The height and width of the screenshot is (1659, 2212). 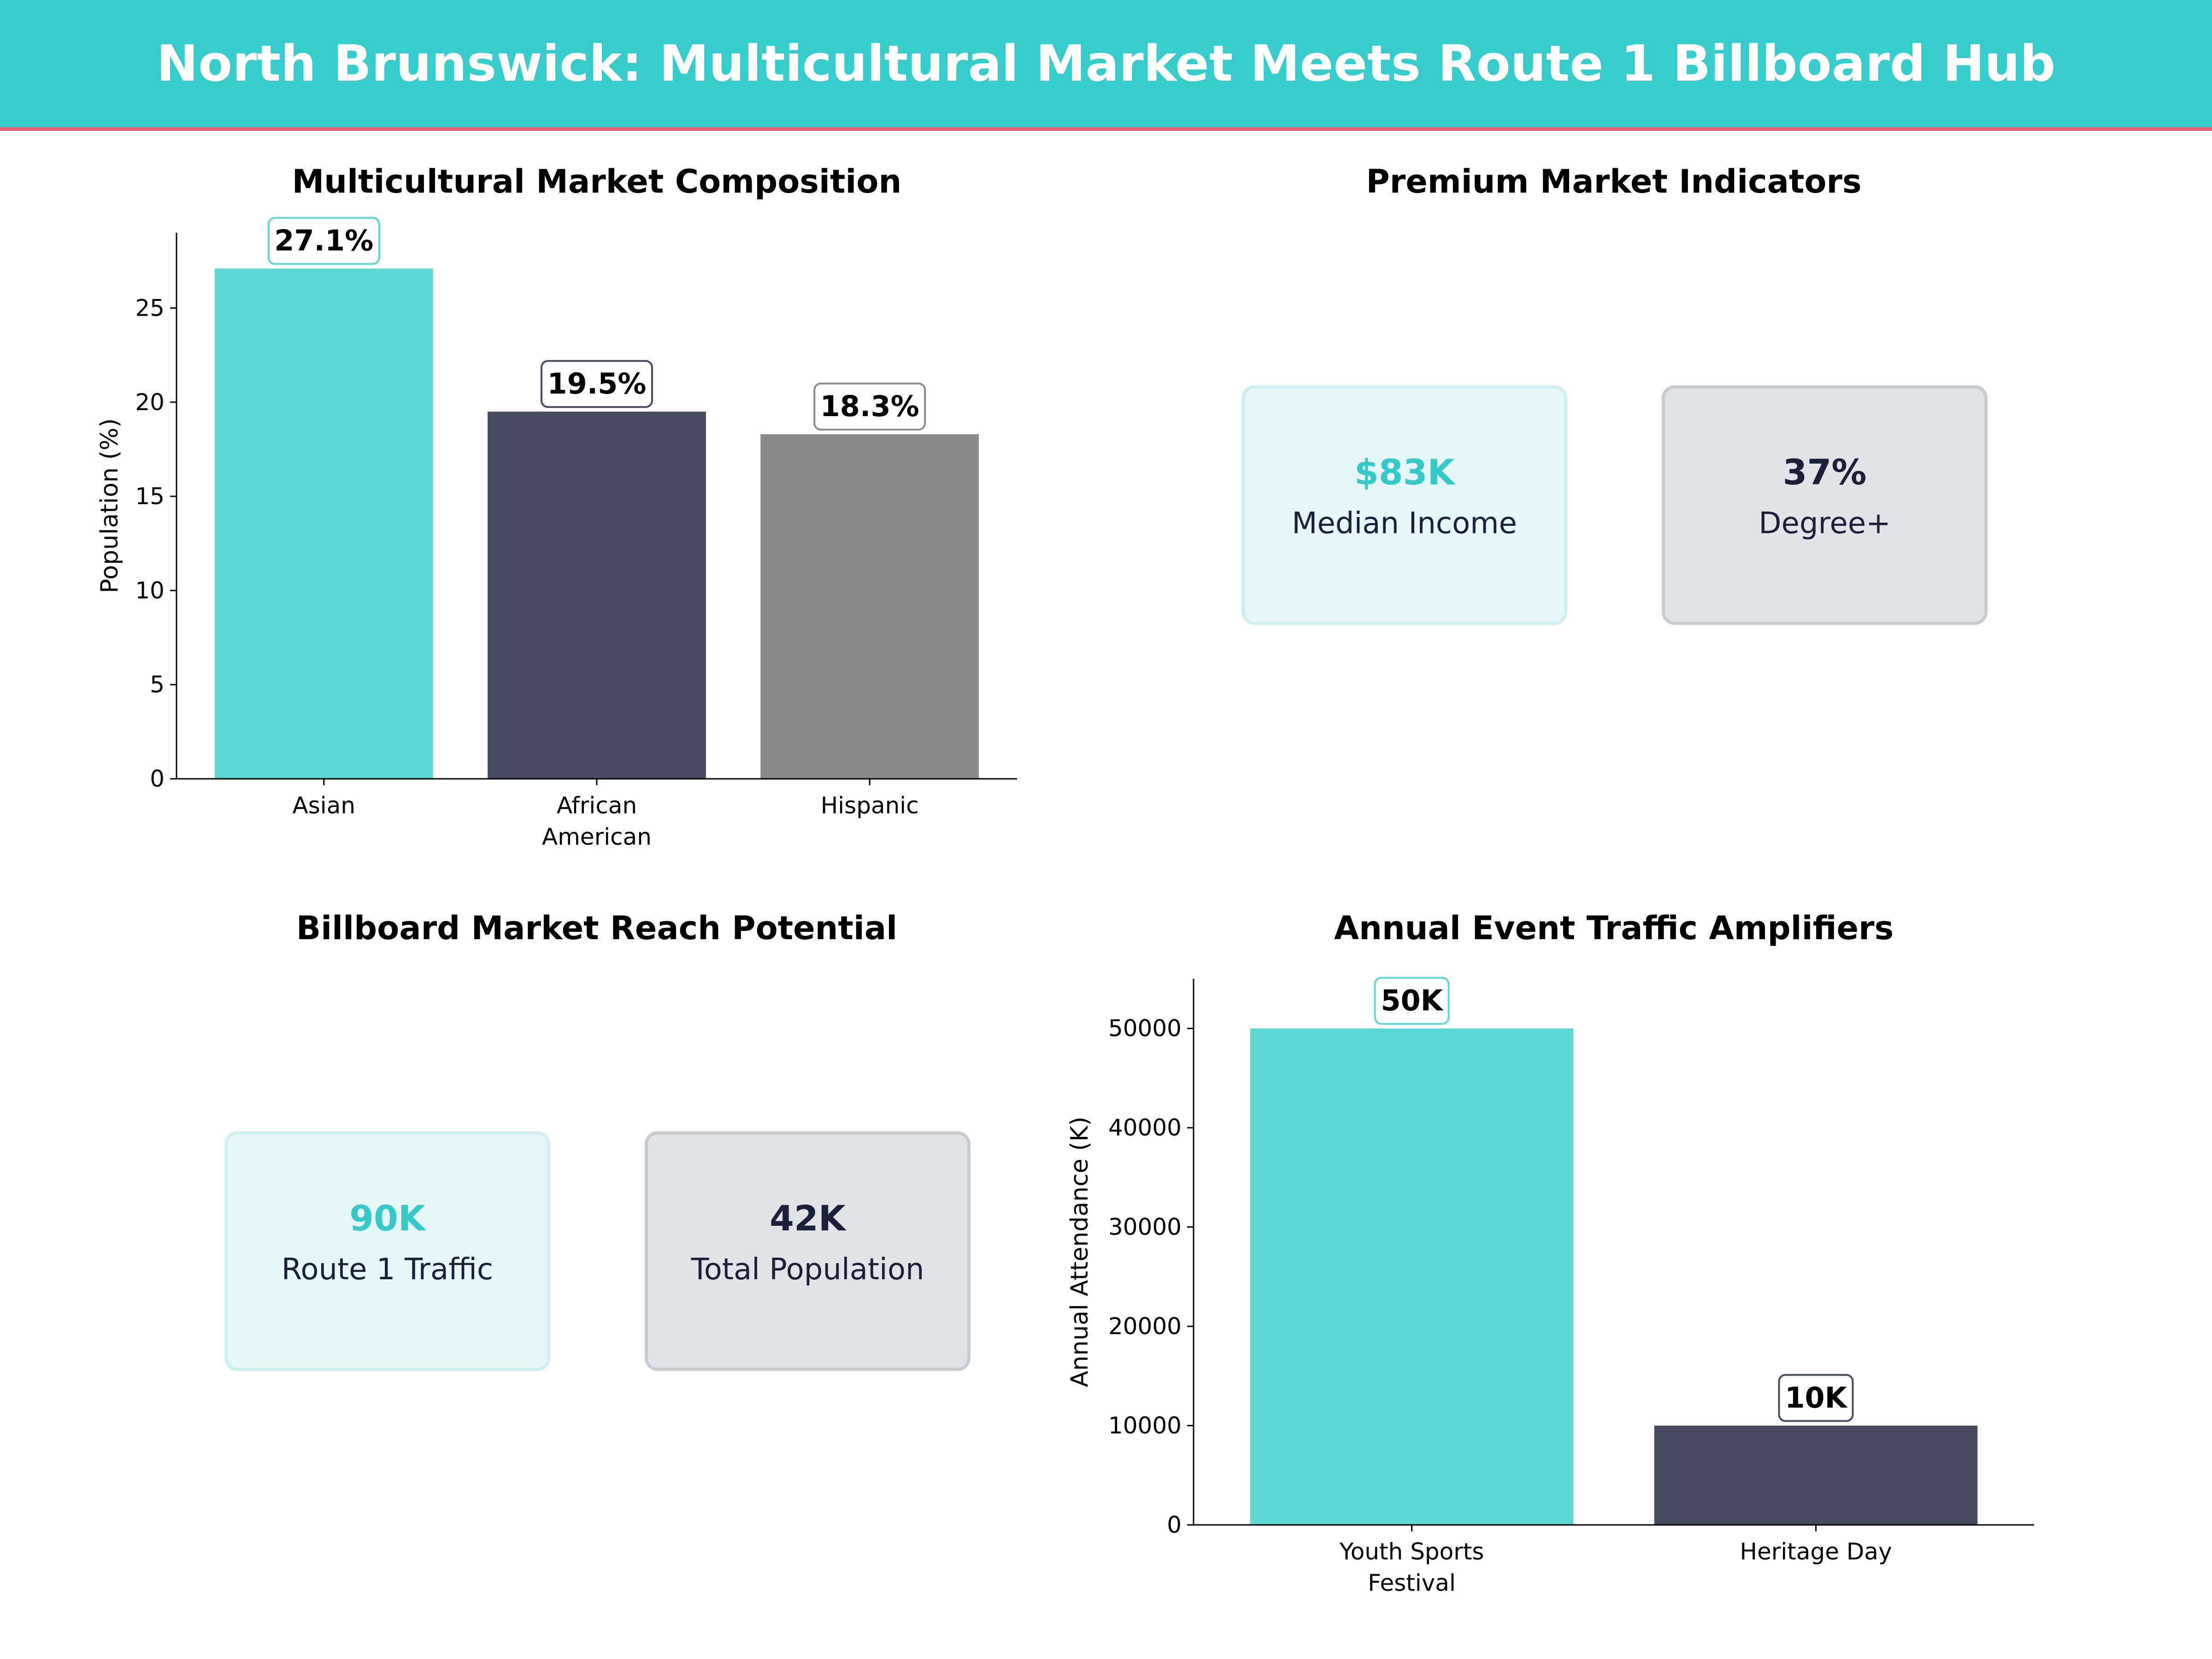 What do you see at coordinates (1613, 181) in the screenshot?
I see `premium-title: Premium Market Indicators` at bounding box center [1613, 181].